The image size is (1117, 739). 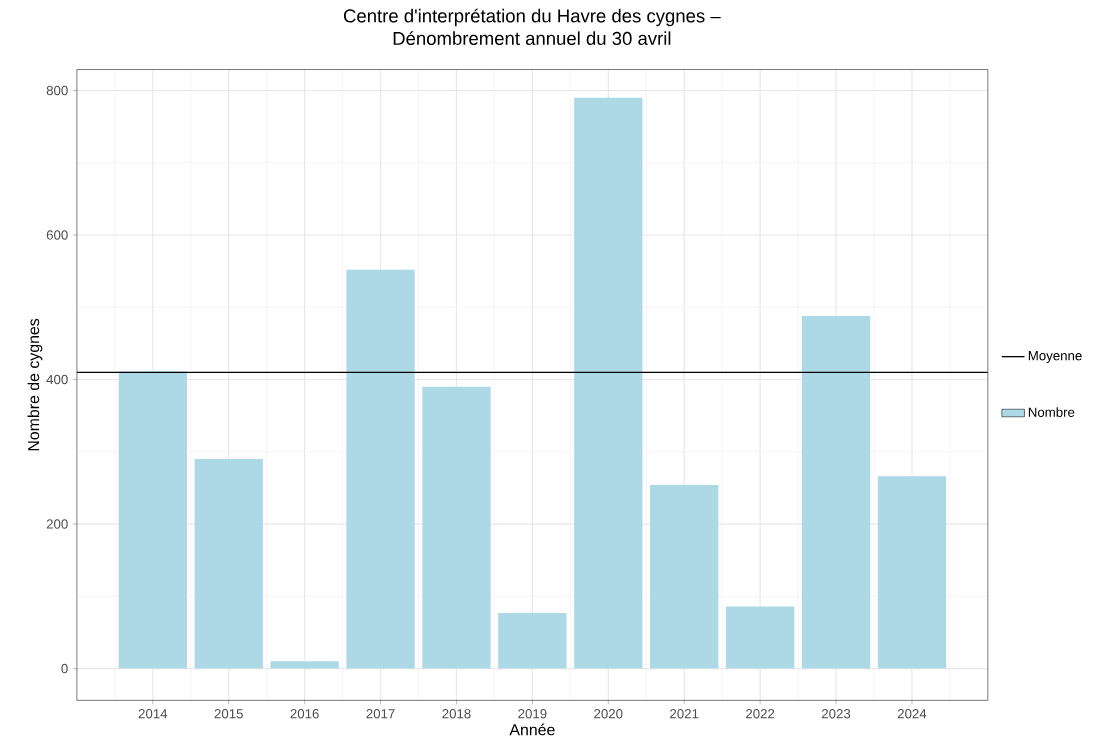 What do you see at coordinates (57, 90) in the screenshot?
I see `y-tick-label: 800` at bounding box center [57, 90].